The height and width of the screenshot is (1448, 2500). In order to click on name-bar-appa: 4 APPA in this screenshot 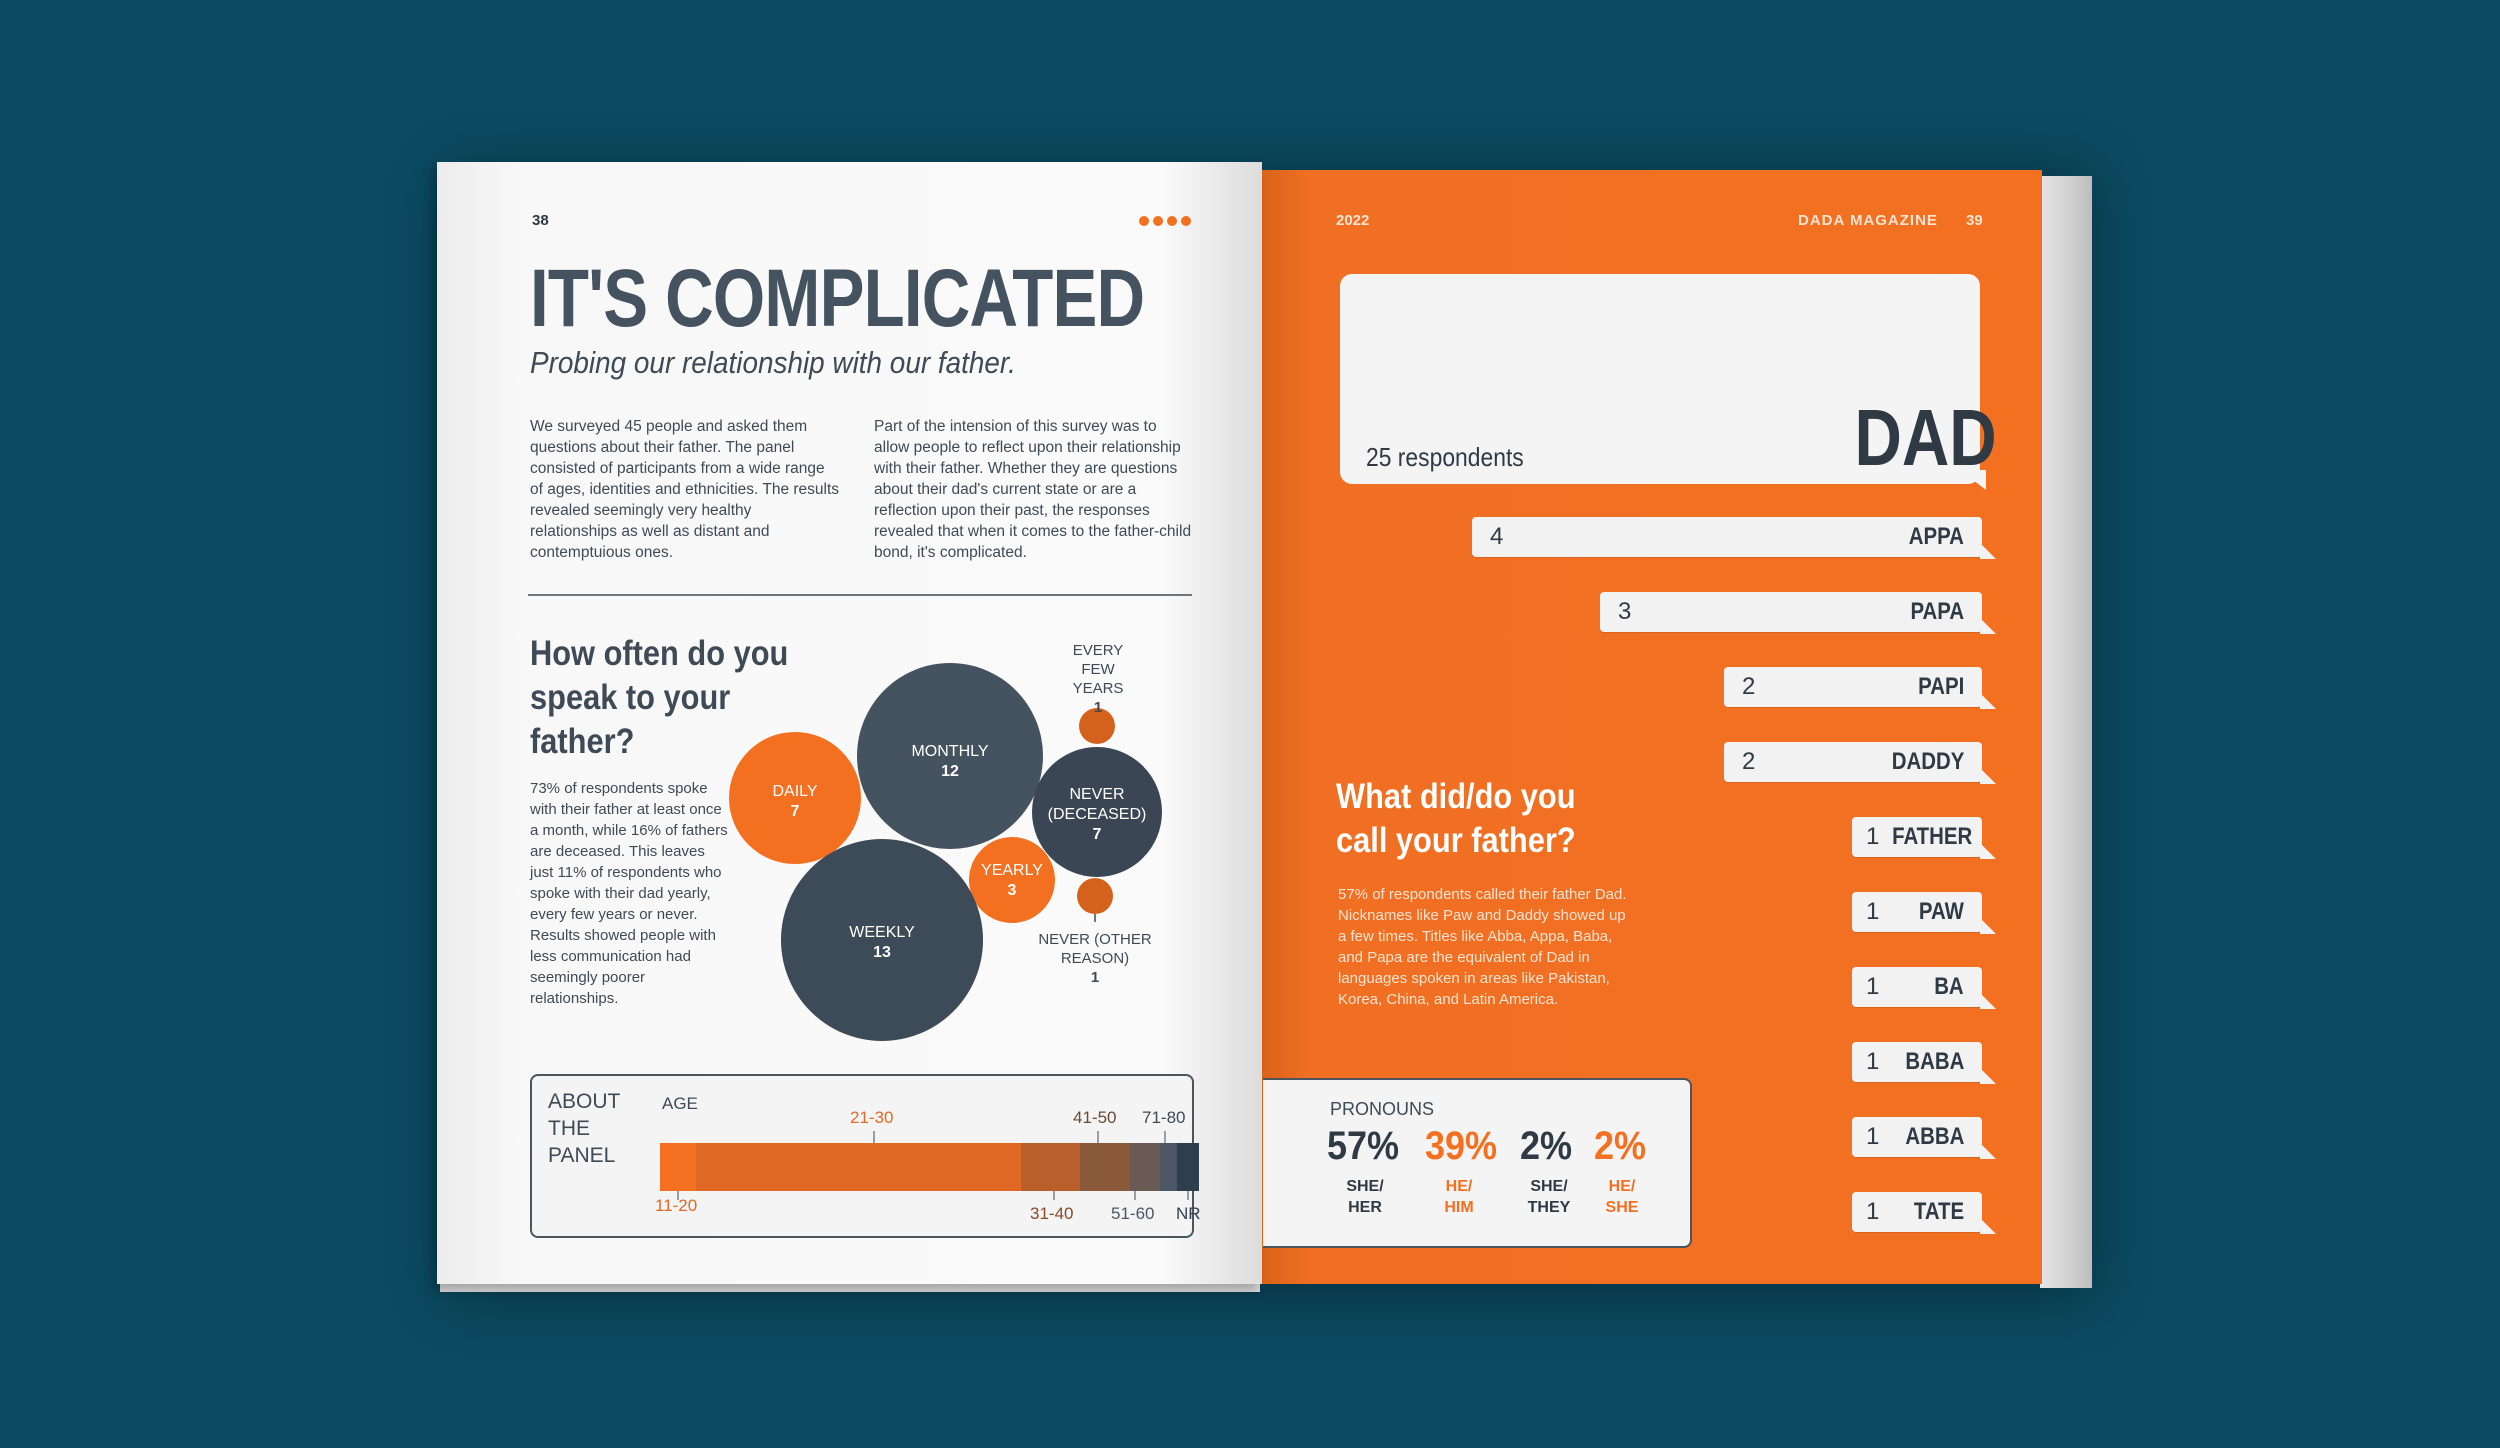, I will do `click(1734, 538)`.